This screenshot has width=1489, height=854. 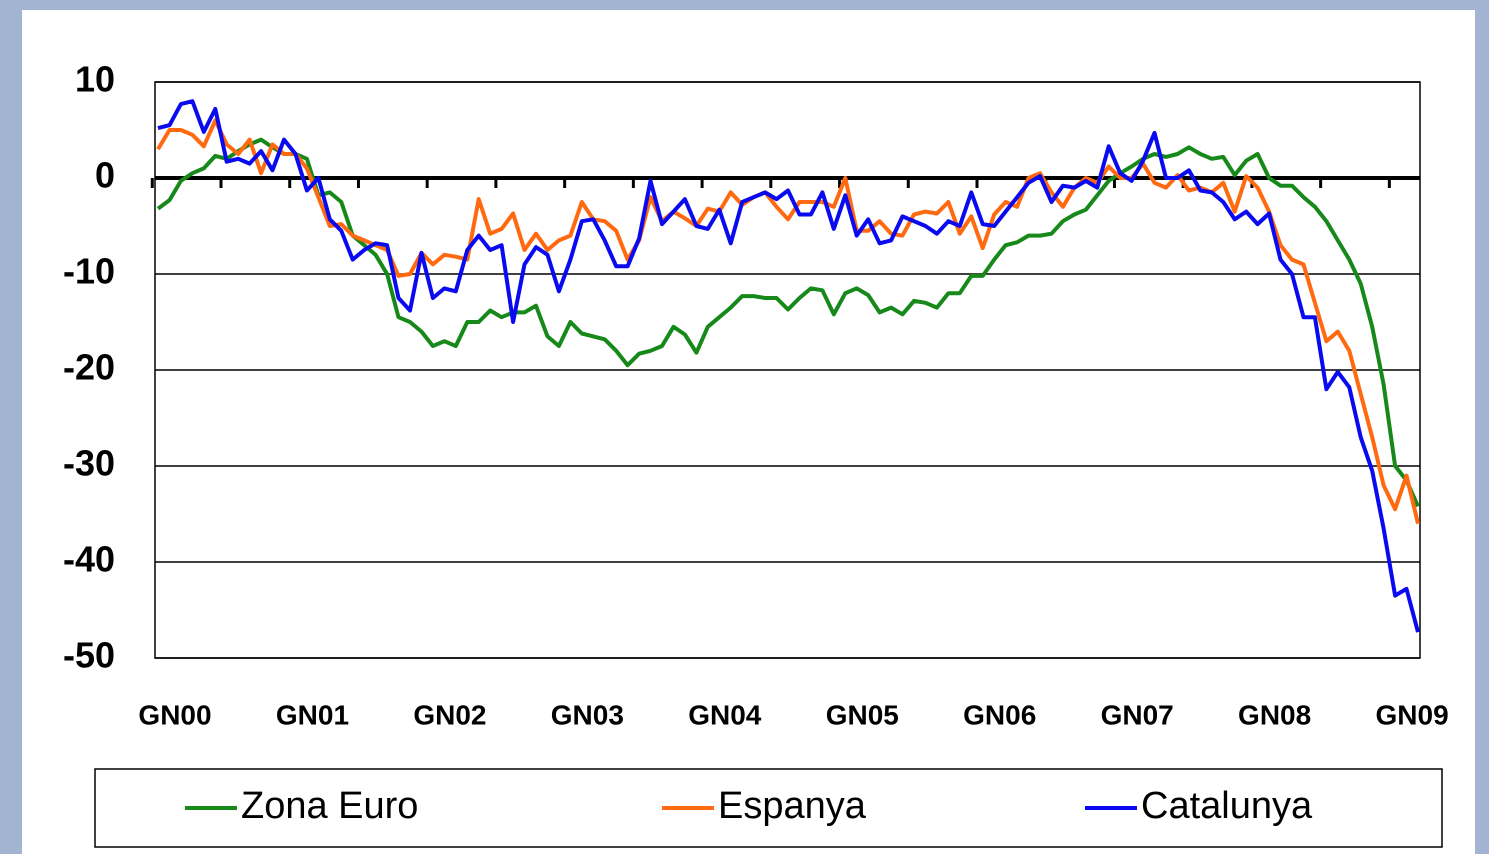 I want to click on x-tick-label: GN04, so click(x=725, y=714).